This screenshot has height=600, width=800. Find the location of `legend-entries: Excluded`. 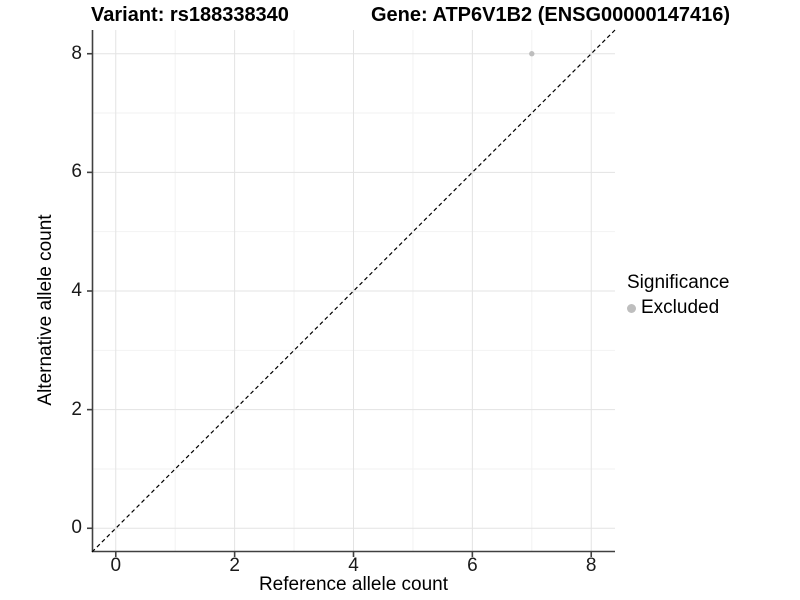

legend-entries: Excluded is located at coordinates (678, 308).